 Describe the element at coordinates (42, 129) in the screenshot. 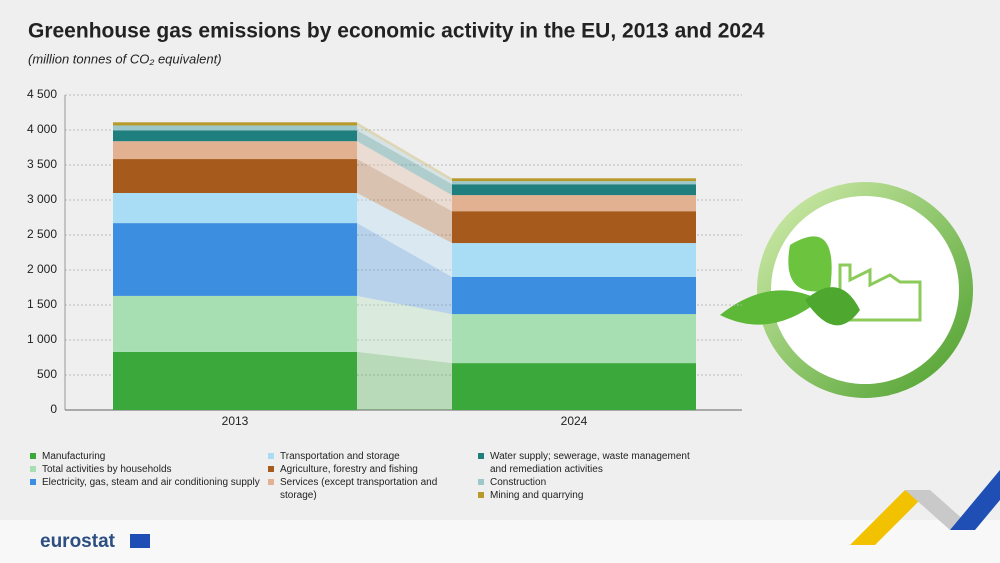

I see `y-tick-label: 4 000` at that location.